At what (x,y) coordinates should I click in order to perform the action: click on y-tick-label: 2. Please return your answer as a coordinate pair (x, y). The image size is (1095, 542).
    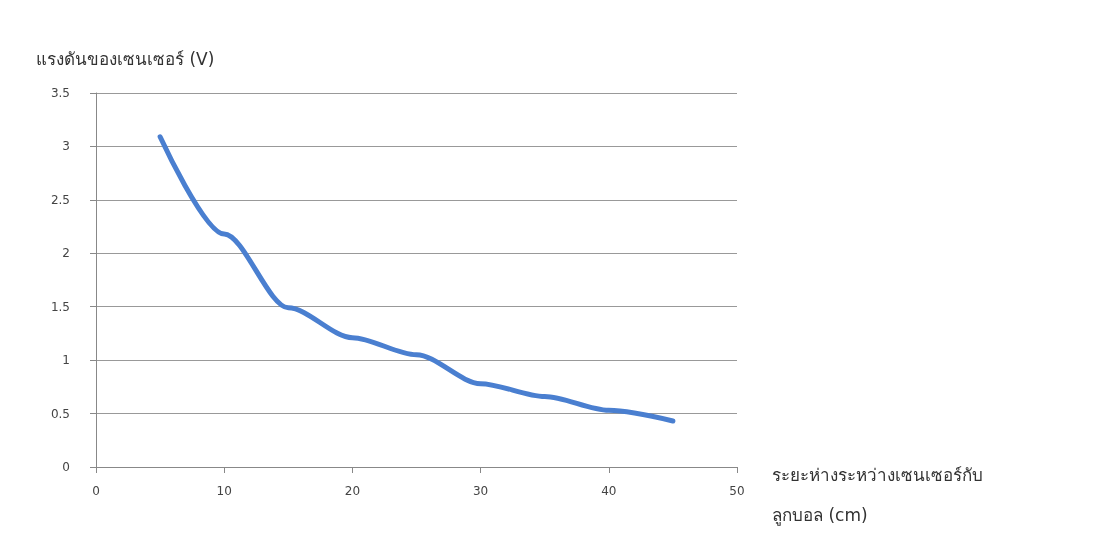
    Looking at the image, I should click on (66, 253).